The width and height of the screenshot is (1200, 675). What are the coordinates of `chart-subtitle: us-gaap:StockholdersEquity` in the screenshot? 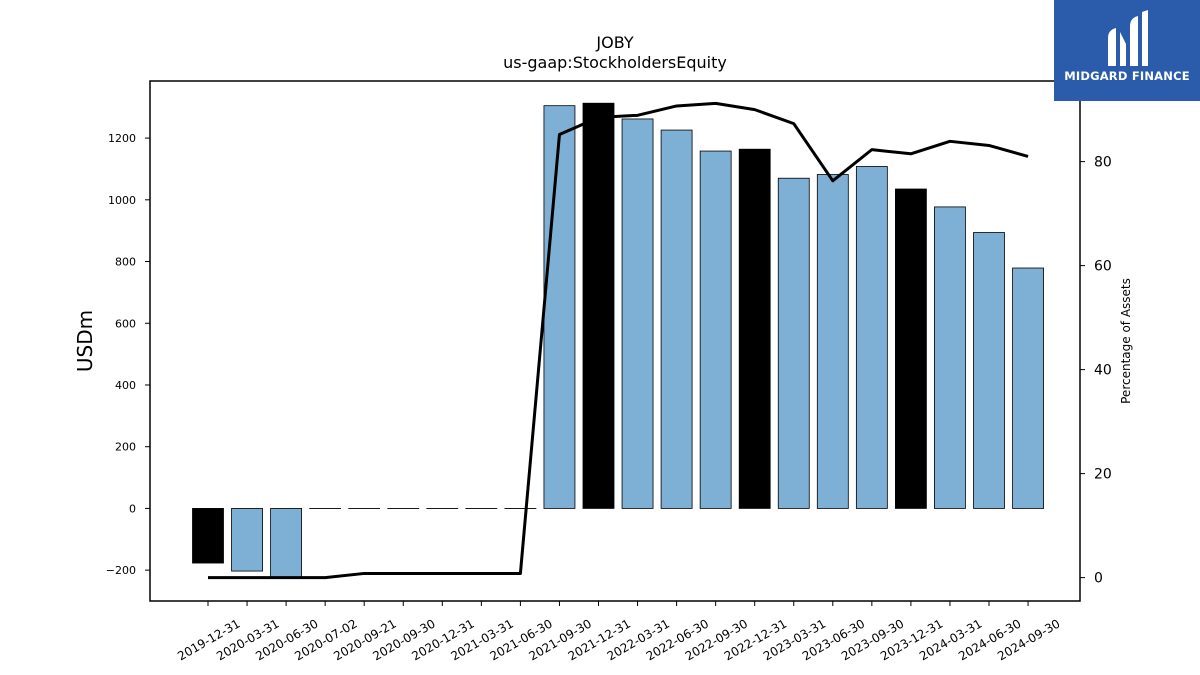 It's located at (615, 62).